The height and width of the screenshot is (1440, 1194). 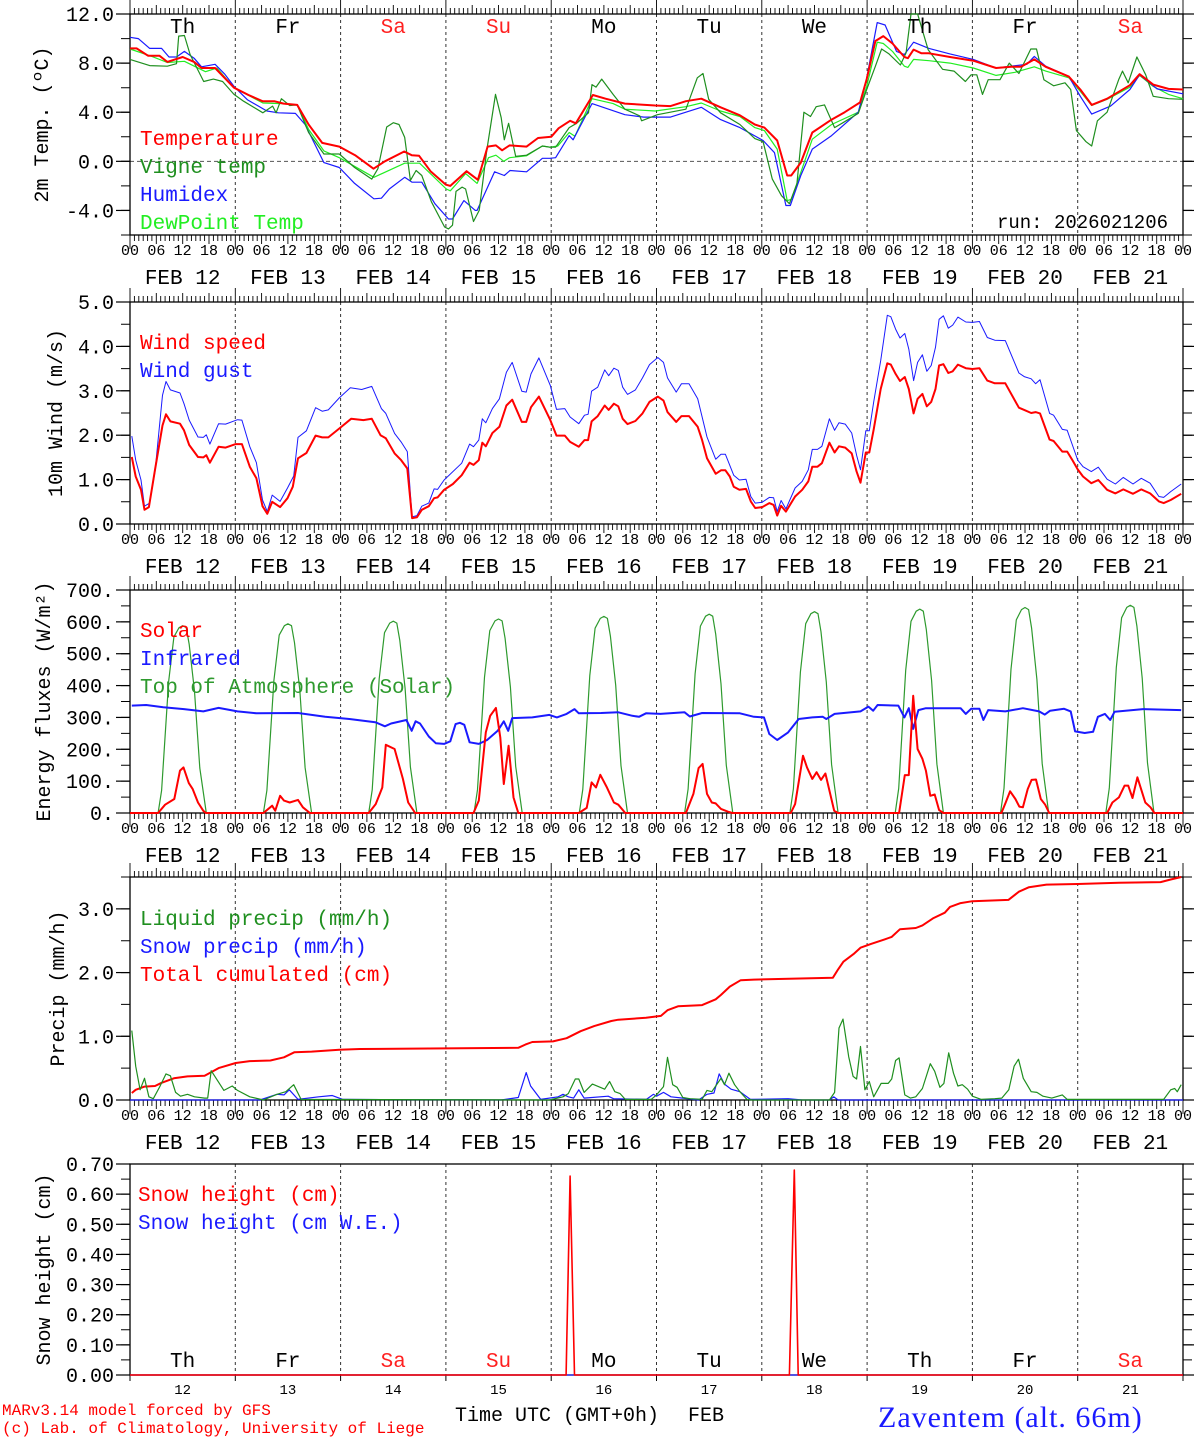 What do you see at coordinates (297, 688) in the screenshot?
I see `legend-item: Top of Atmosphere (Solar)` at bounding box center [297, 688].